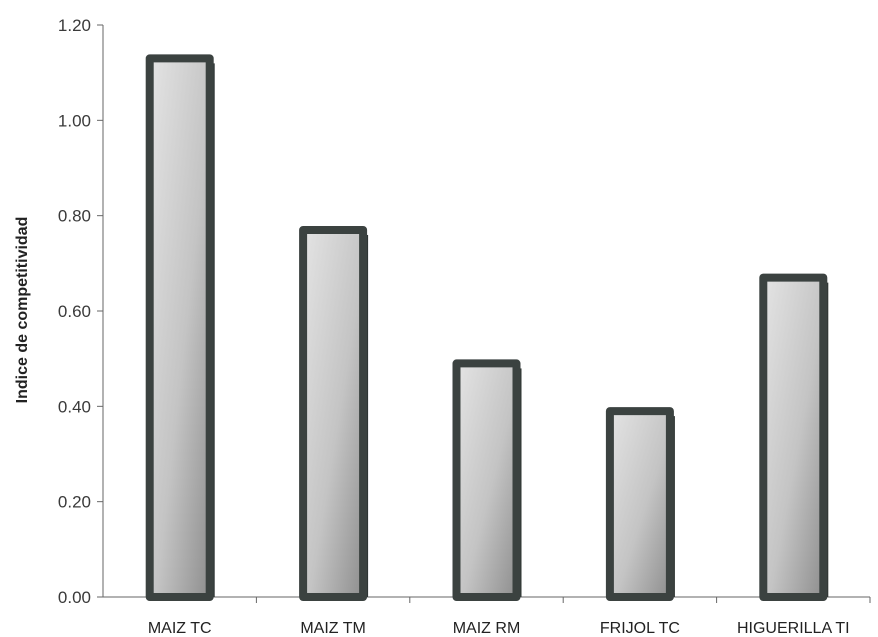 The image size is (878, 637). I want to click on x-category-label: HIGUERILLA TI, so click(793, 628).